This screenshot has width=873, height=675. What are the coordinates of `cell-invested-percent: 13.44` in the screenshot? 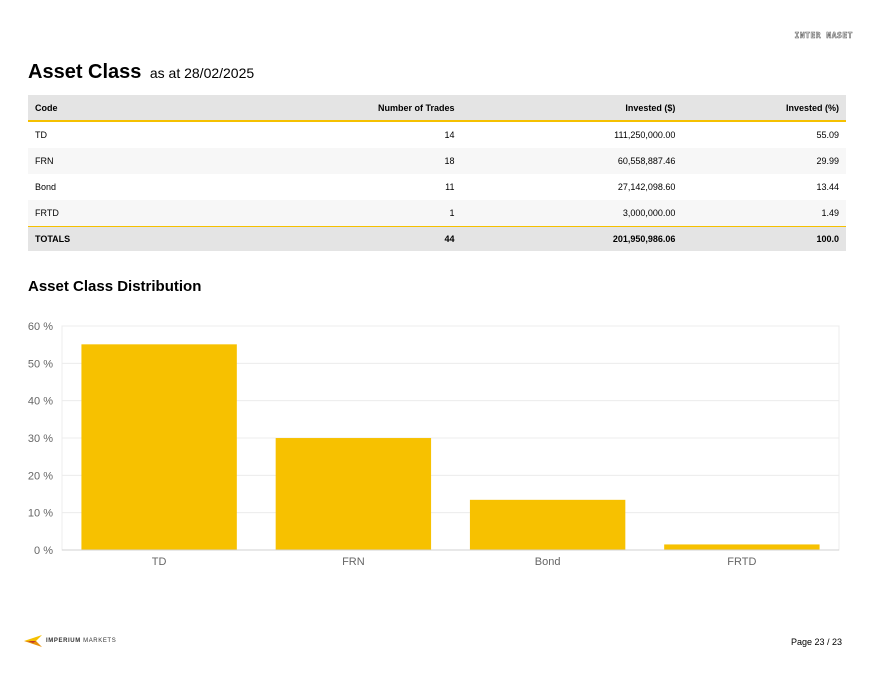 It's located at (827, 187).